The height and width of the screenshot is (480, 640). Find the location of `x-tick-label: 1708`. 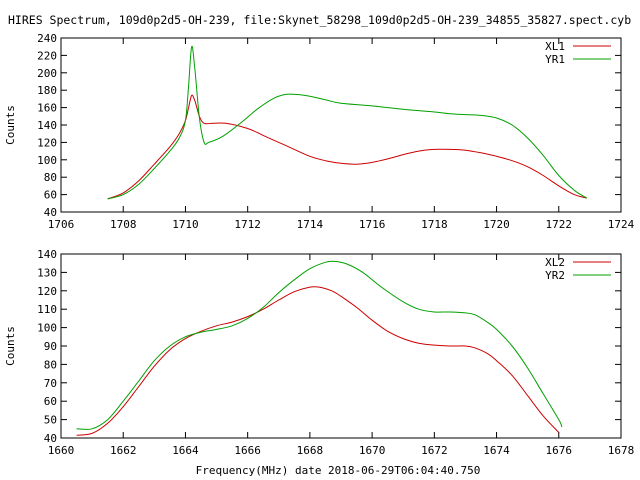

x-tick-label: 1708 is located at coordinates (123, 224).